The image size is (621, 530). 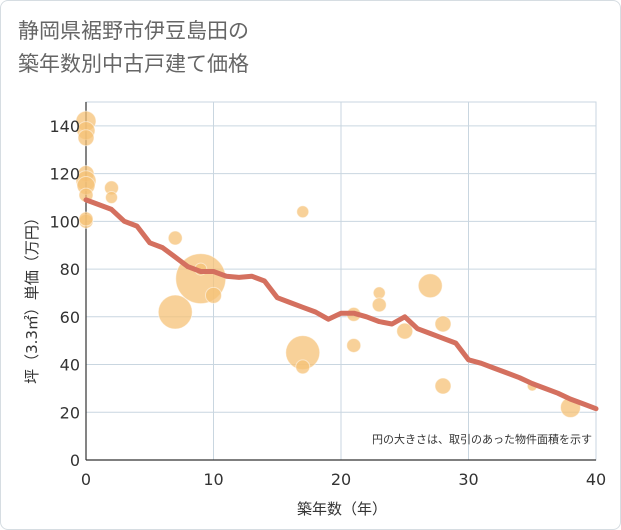 I want to click on x-tick-label: 10, so click(x=213, y=479).